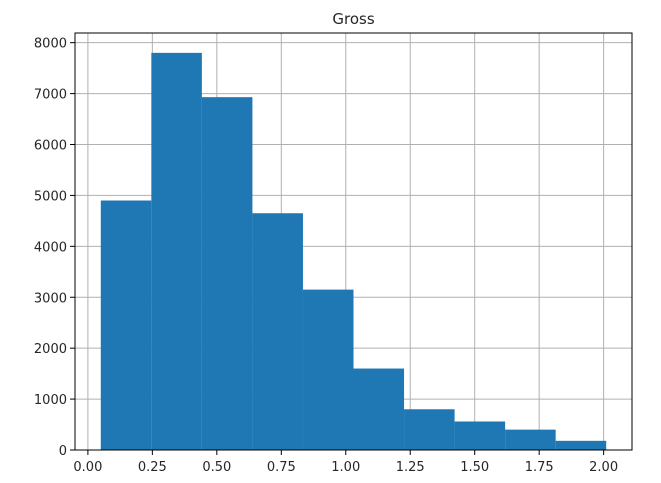 This screenshot has width=661, height=483. What do you see at coordinates (474, 467) in the screenshot?
I see `x-tick-label: 1.50` at bounding box center [474, 467].